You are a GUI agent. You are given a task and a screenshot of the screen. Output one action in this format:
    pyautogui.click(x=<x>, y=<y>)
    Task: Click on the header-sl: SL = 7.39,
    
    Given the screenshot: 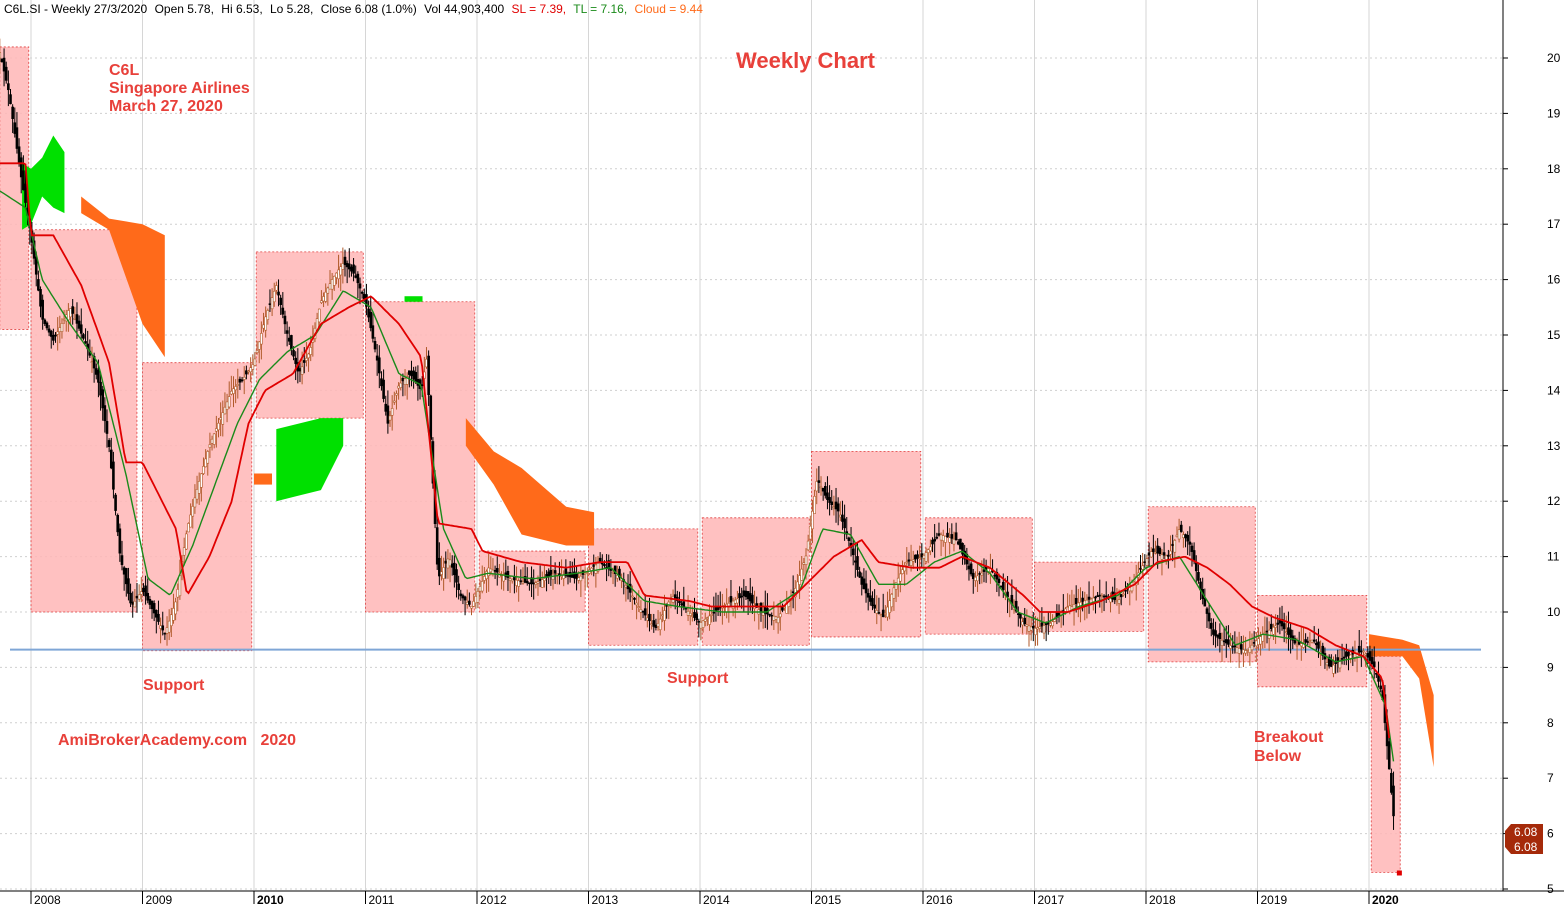 What is the action you would take?
    pyautogui.click(x=539, y=9)
    